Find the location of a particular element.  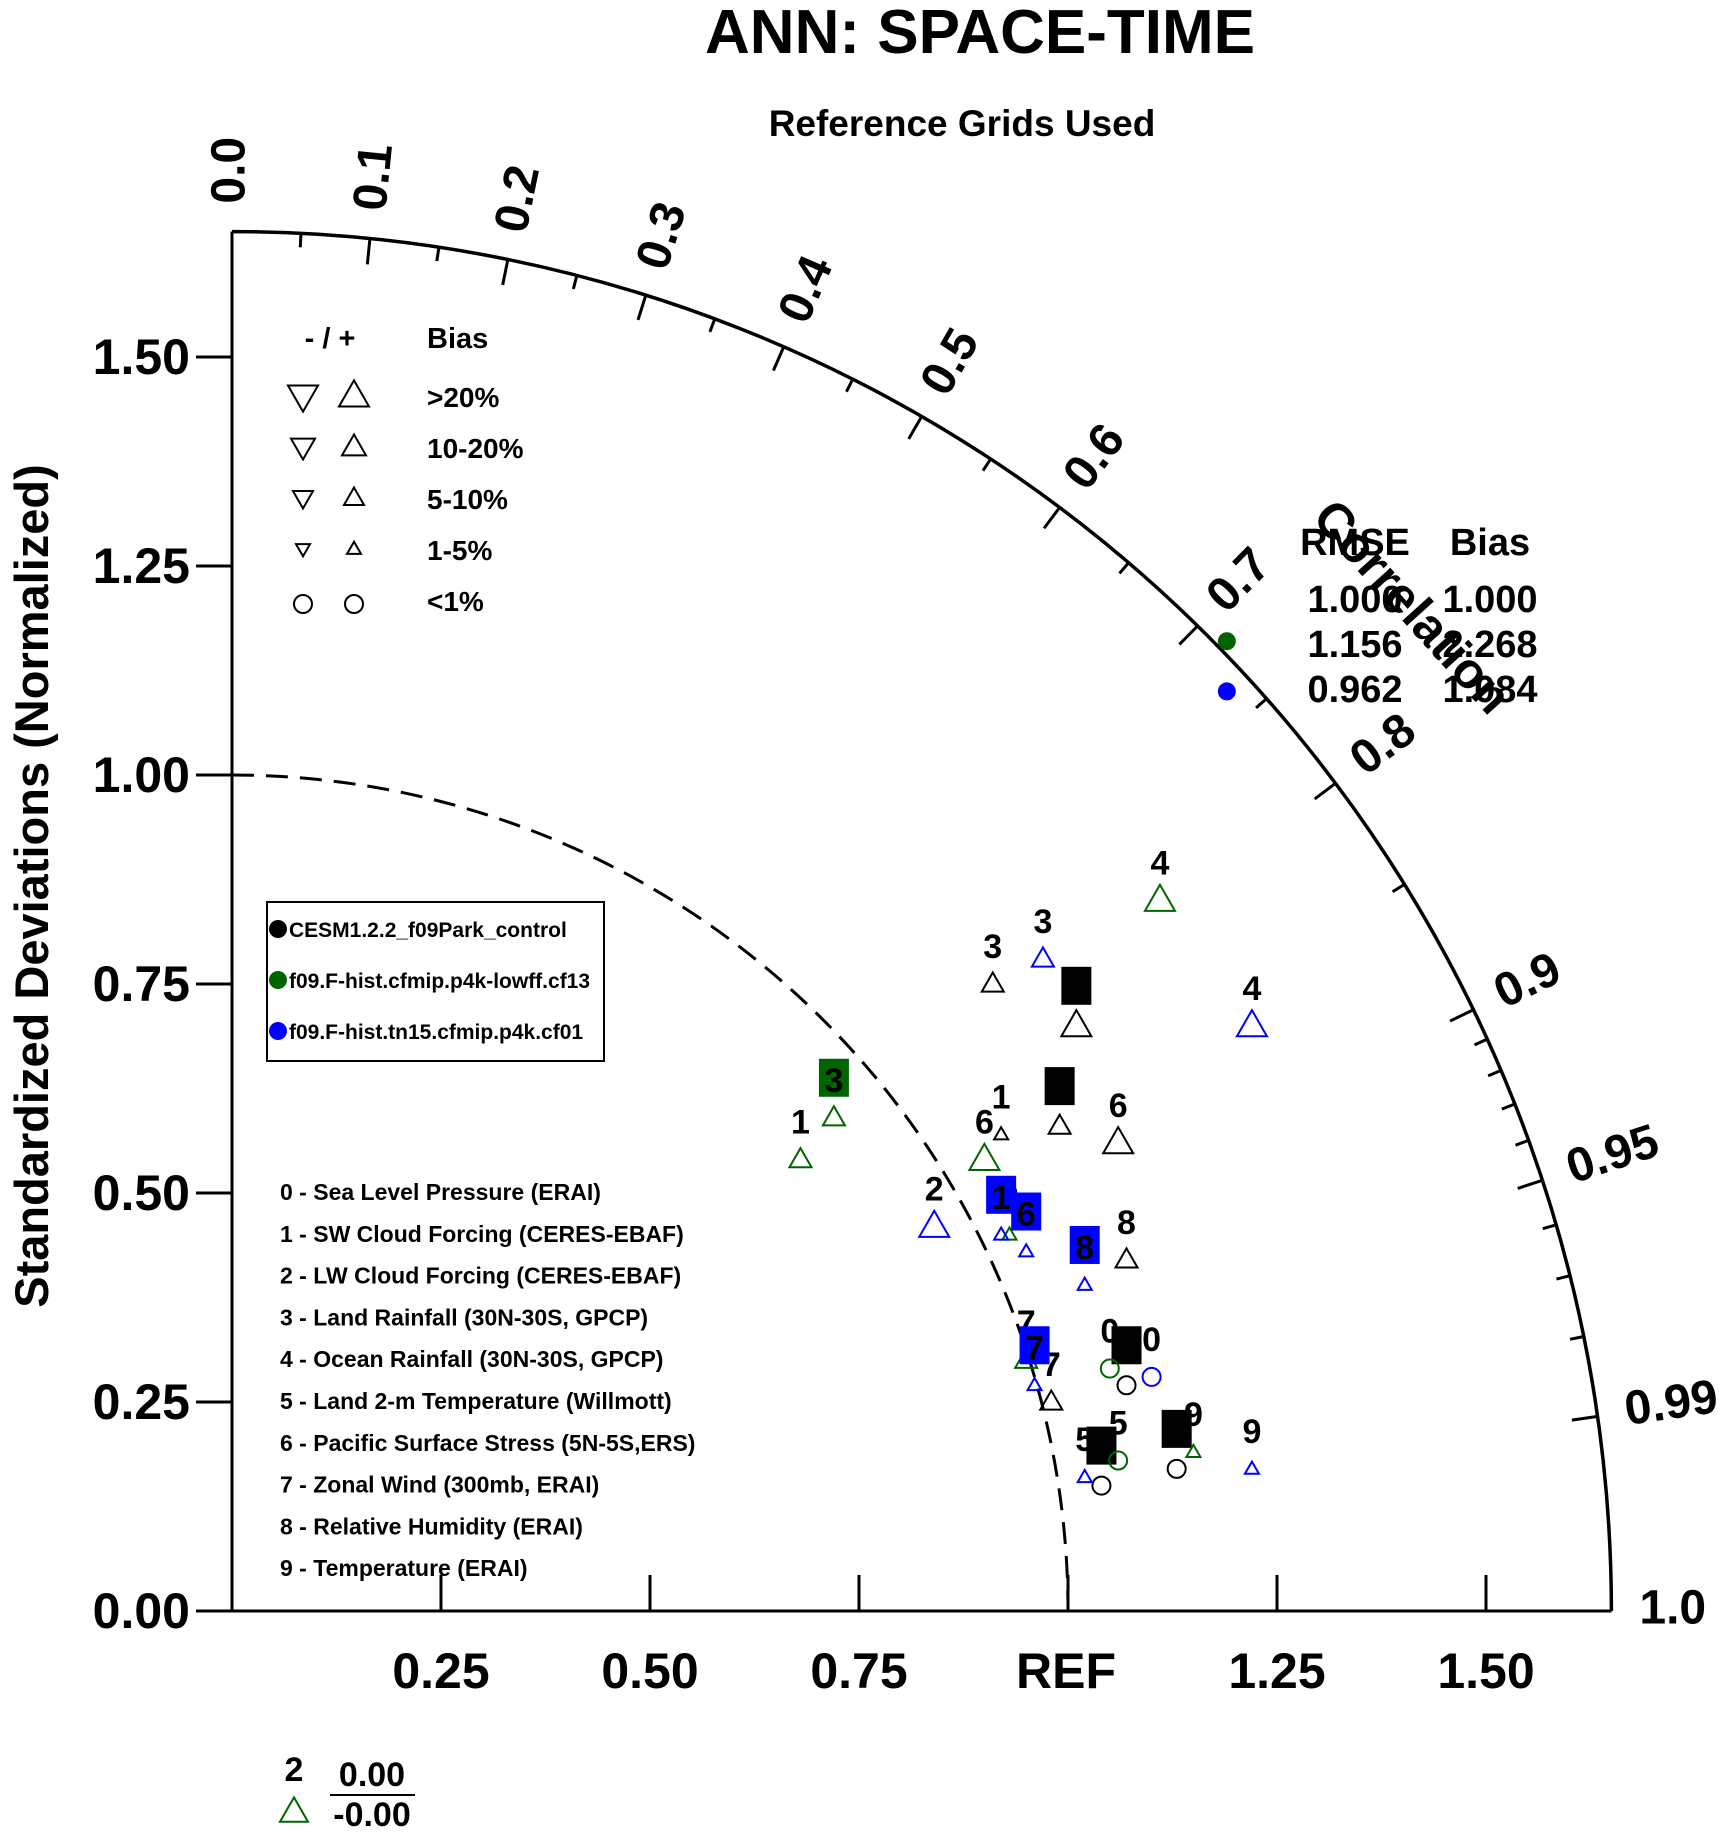

stats-bias-value: 2.268 is located at coordinates (1489, 645).